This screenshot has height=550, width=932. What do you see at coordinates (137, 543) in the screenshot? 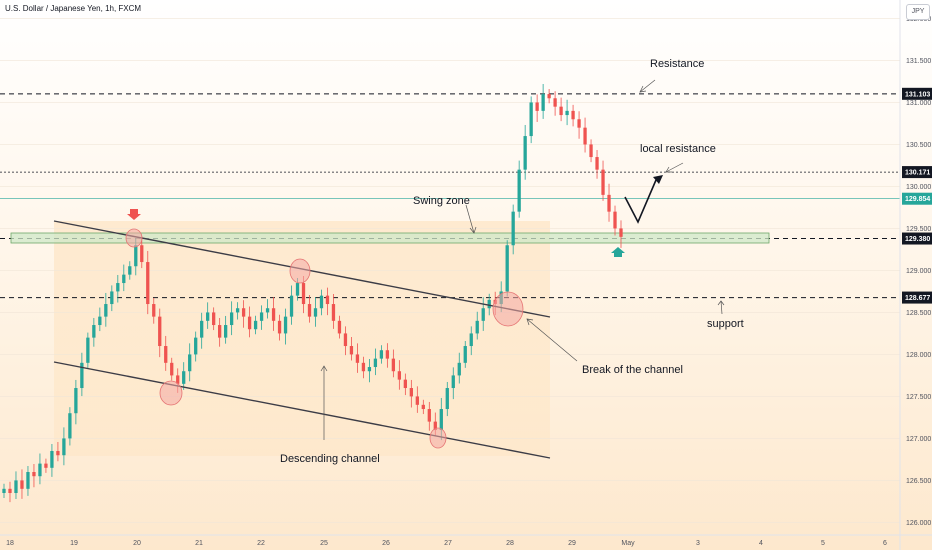
I see `x-tick-label: 20` at bounding box center [137, 543].